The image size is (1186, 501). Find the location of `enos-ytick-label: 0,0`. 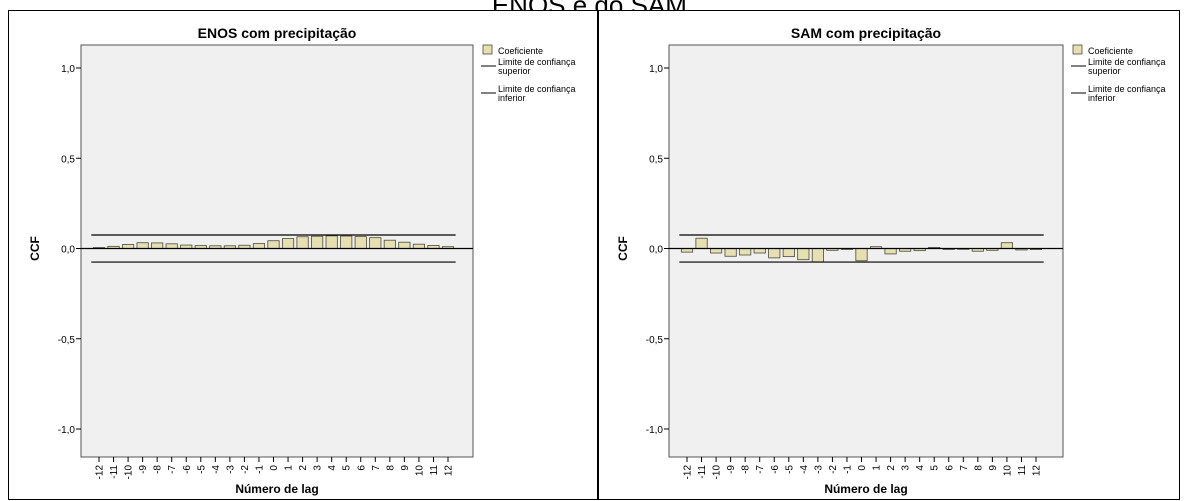

enos-ytick-label: 0,0 is located at coordinates (68, 250).